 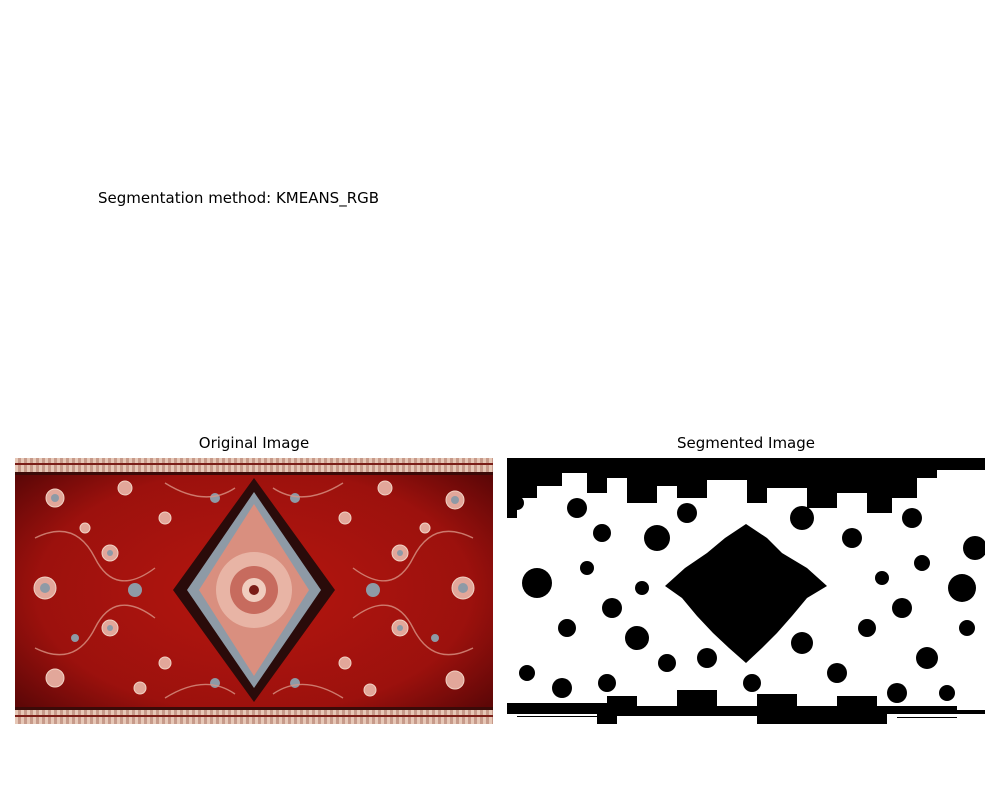 I want to click on original-image-title: Original Image, so click(x=254, y=443).